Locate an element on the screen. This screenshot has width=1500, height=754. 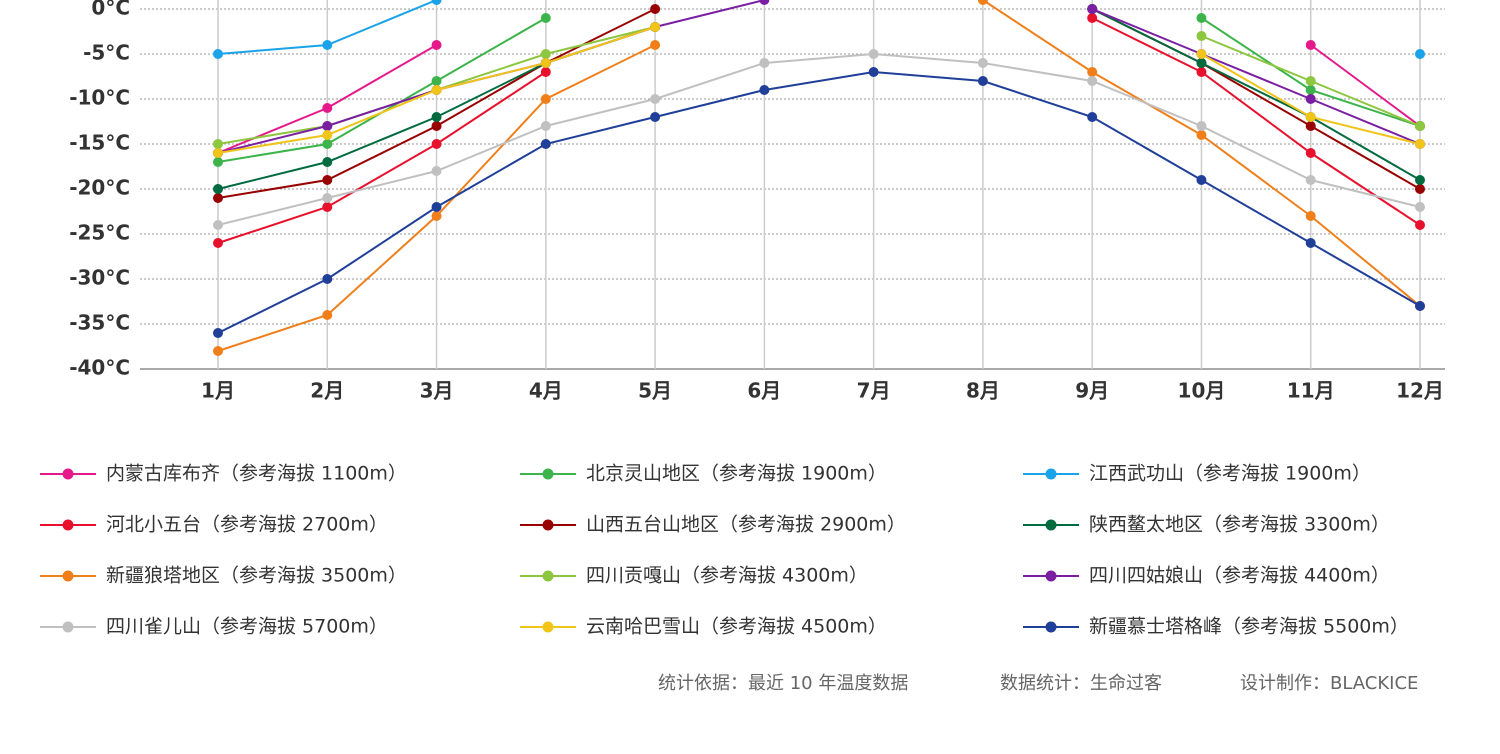
x-tick-label: 4月 is located at coordinates (546, 391).